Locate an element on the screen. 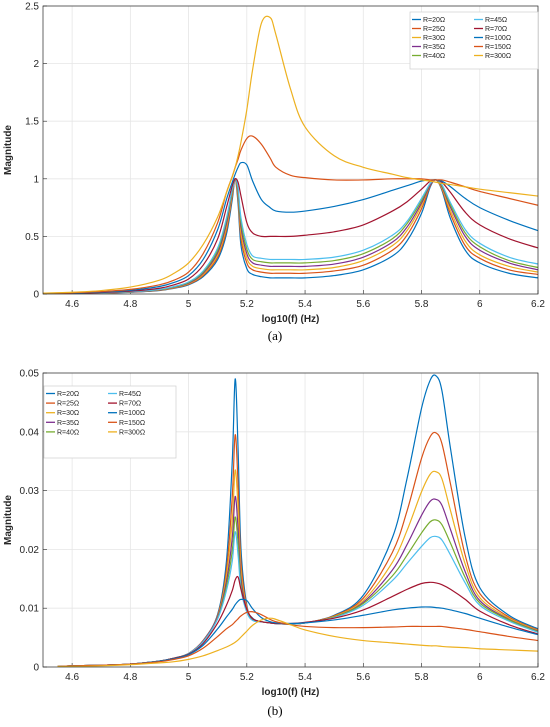  y-tick-label: 2.5 is located at coordinates (32, 7).